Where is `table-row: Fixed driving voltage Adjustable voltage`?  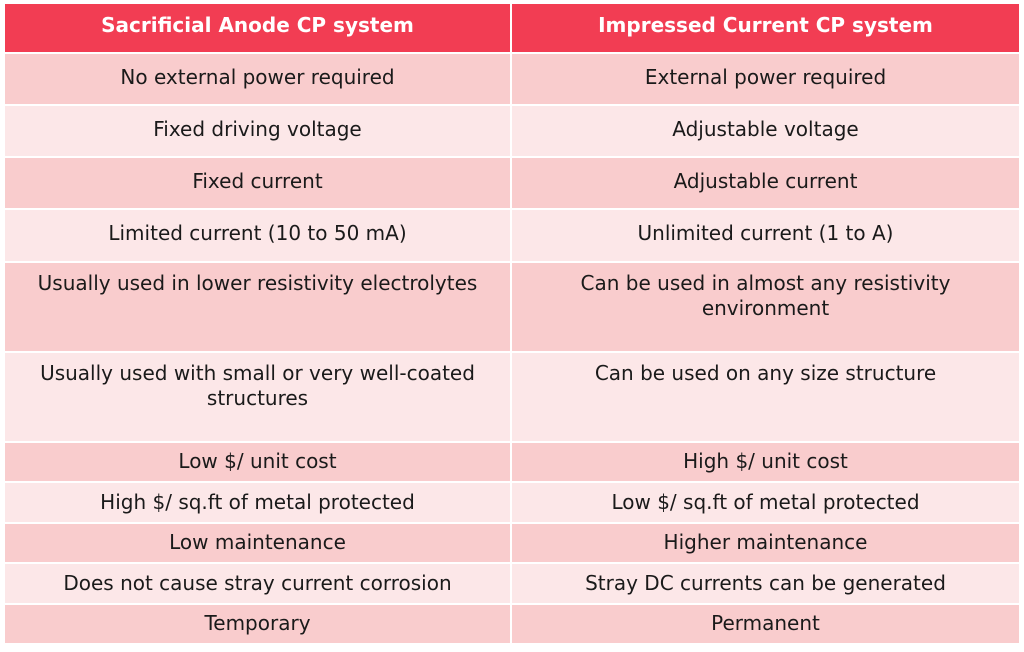
table-row: Fixed driving voltage Adjustable voltage is located at coordinates (512, 131).